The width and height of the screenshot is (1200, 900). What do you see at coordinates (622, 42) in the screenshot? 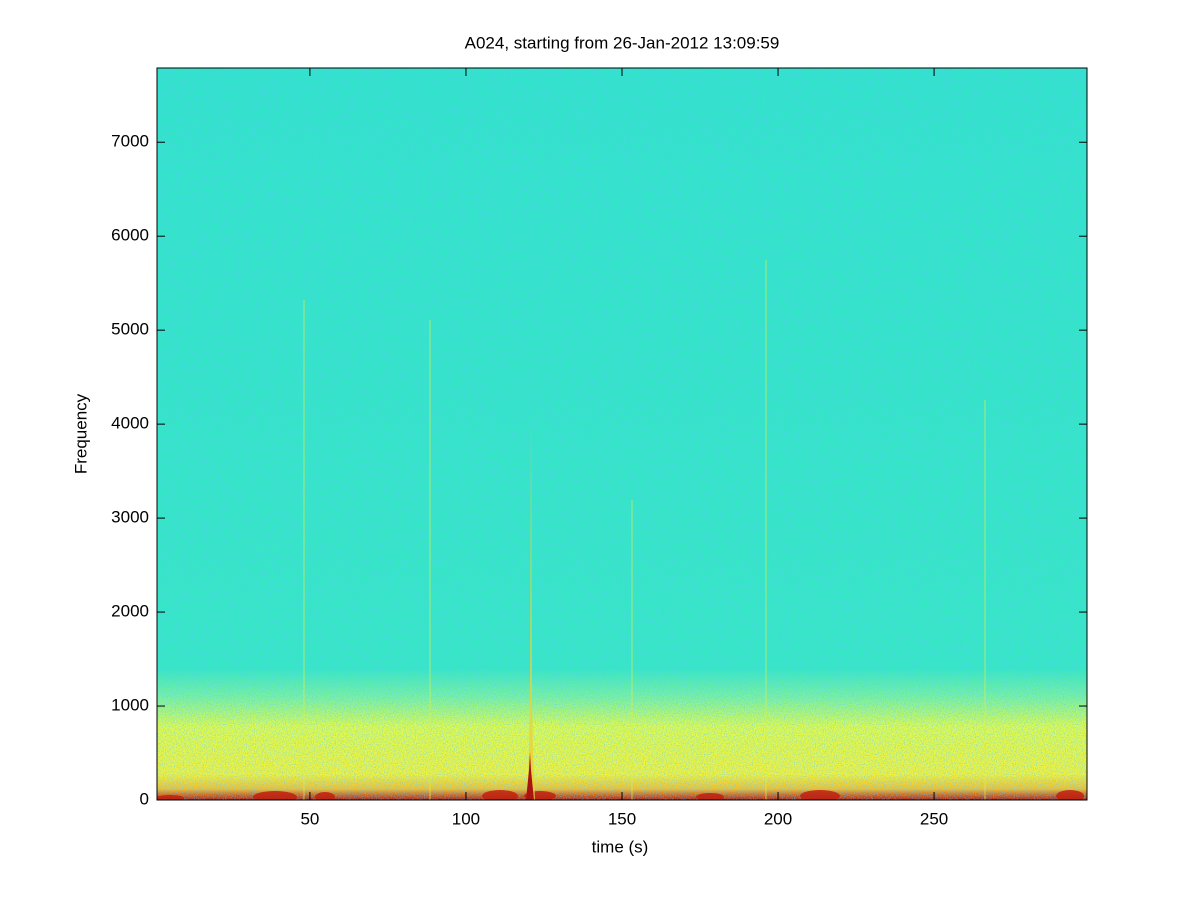
I see `chart-title: A024, starting from 26-Jan-2012 13:09:59` at bounding box center [622, 42].